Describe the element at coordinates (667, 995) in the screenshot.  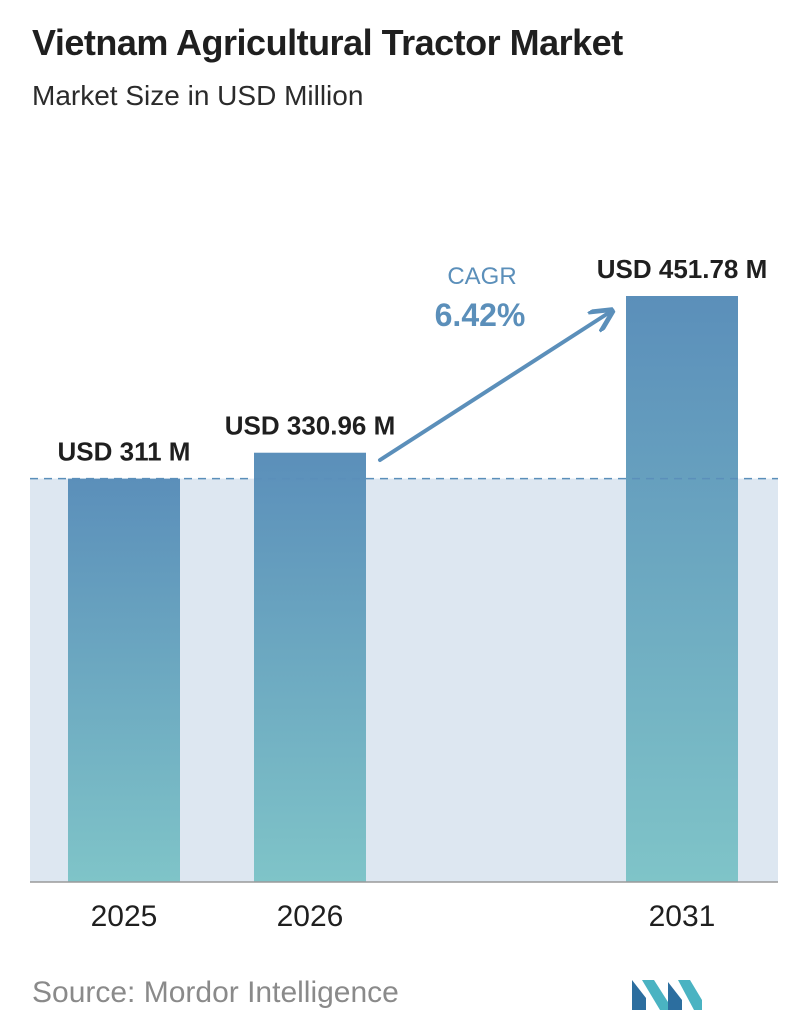
I see `mordor-intelligence-logo` at that location.